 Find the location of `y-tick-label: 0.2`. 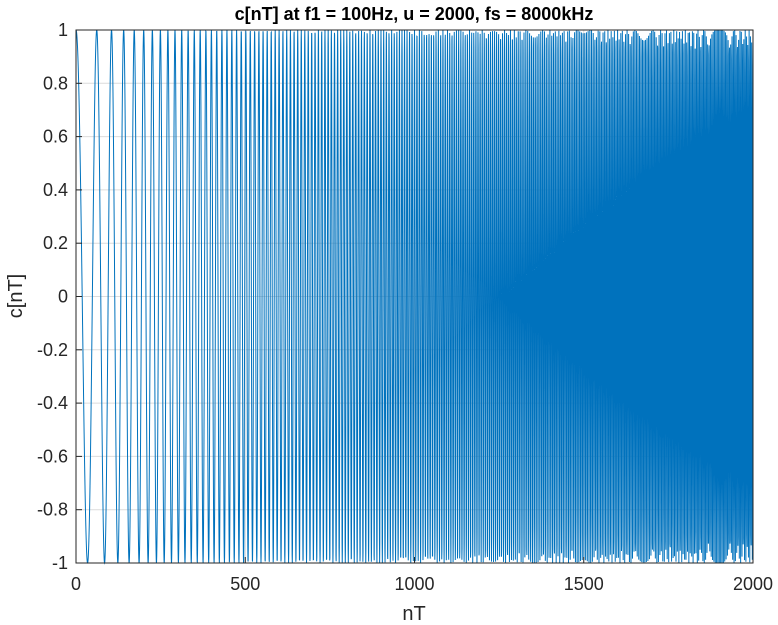

y-tick-label: 0.2 is located at coordinates (55, 243).